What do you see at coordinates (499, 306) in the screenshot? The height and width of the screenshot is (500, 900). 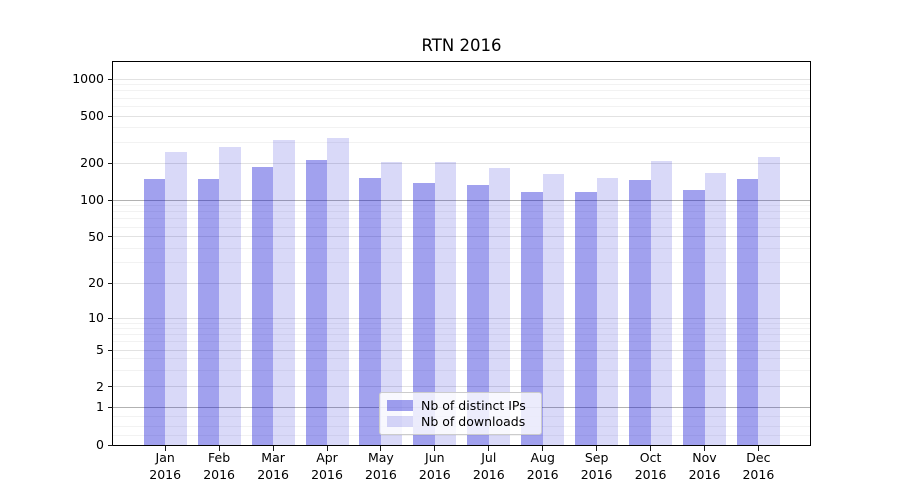 I see `bar-downloads-jul` at bounding box center [499, 306].